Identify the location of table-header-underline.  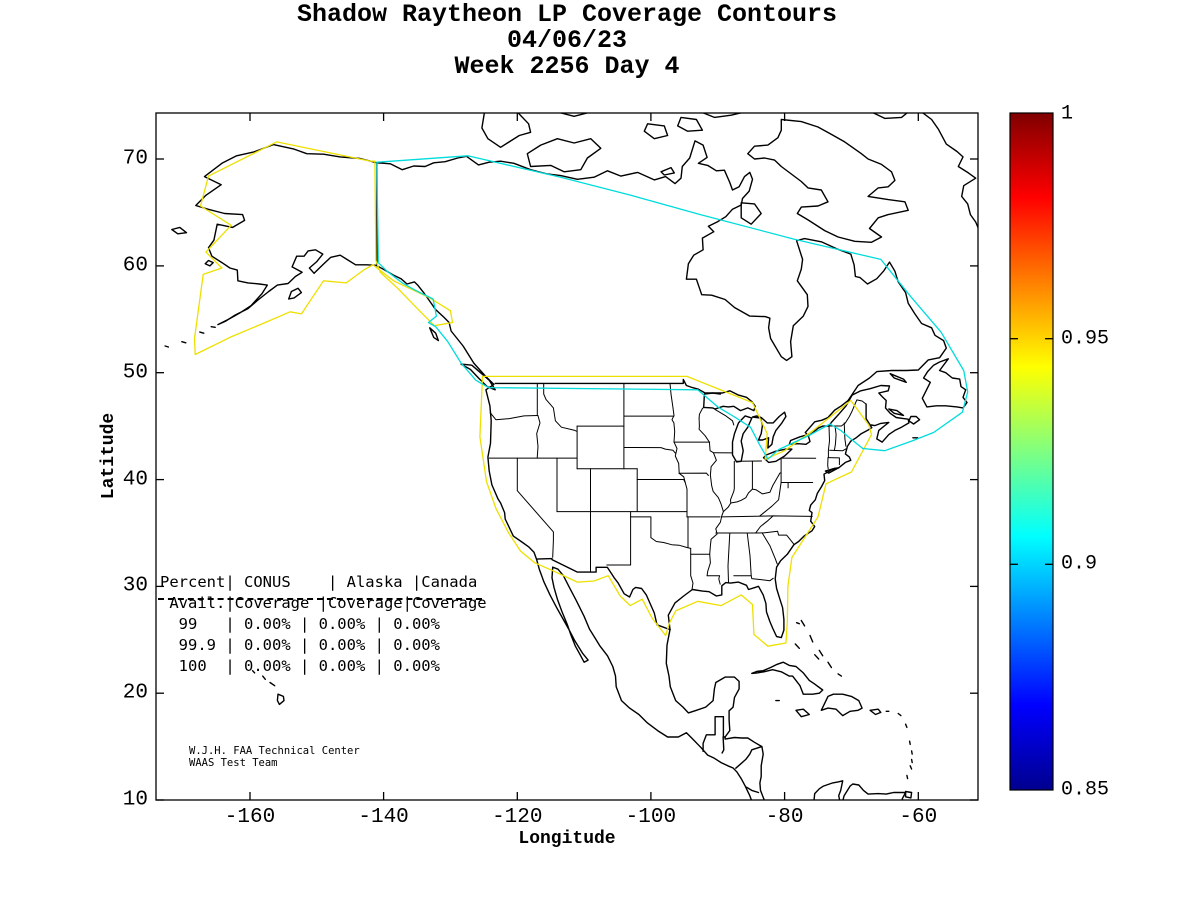
(320, 599).